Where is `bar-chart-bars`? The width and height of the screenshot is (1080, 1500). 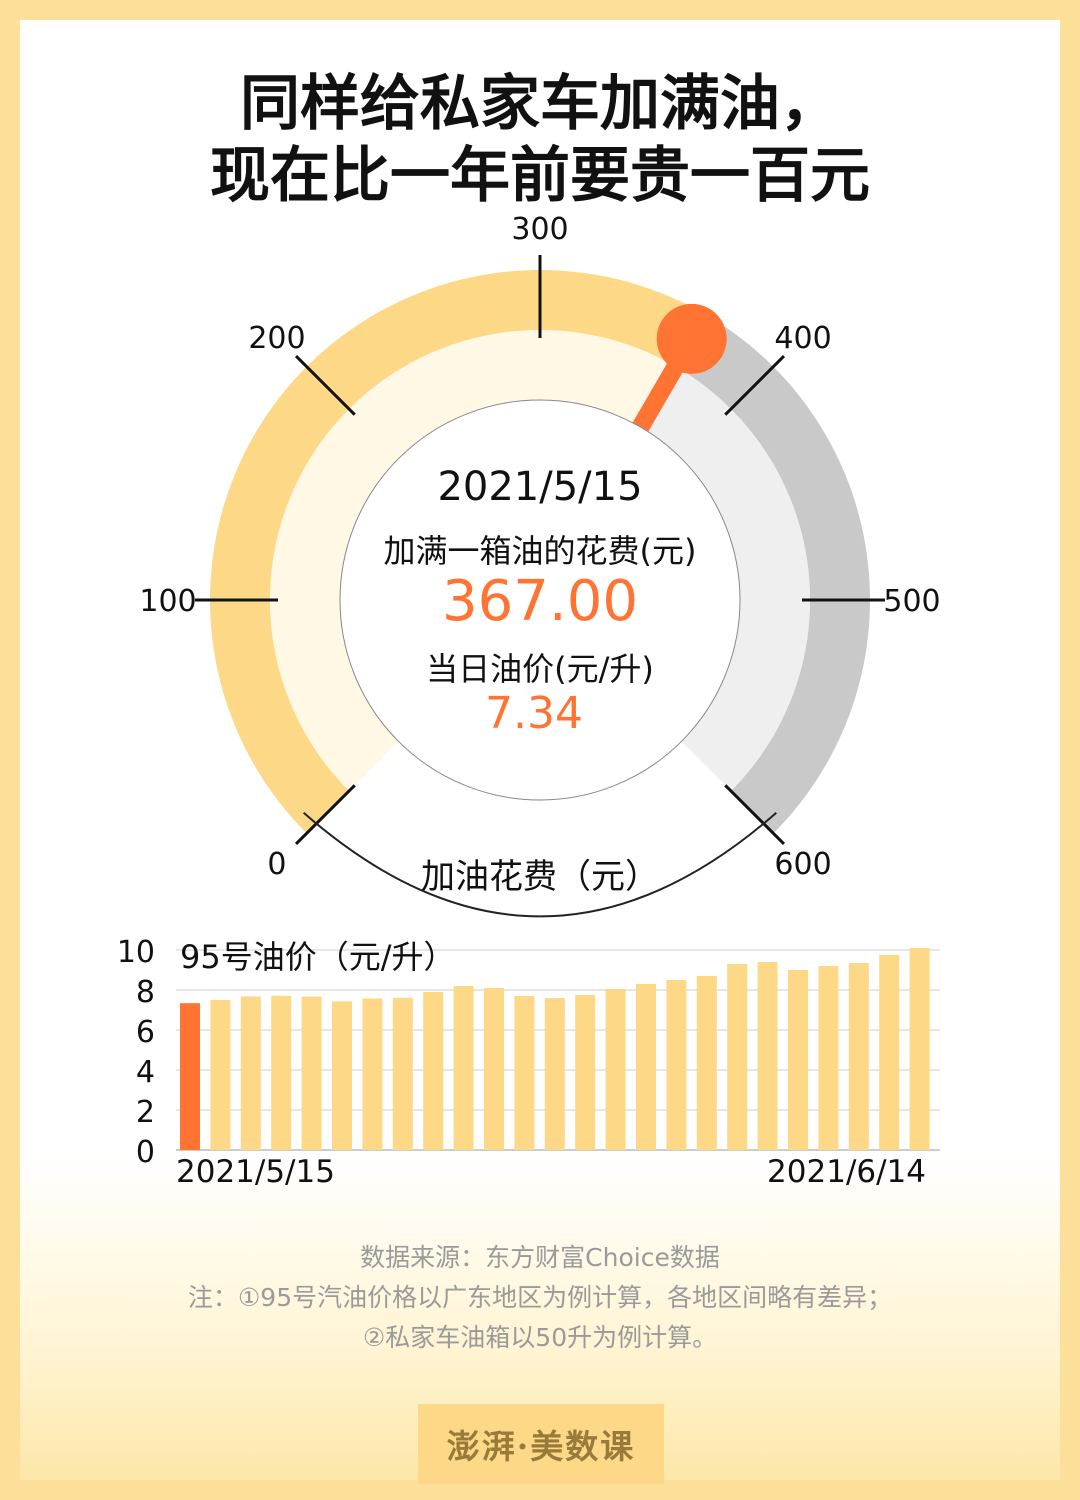
bar-chart-bars is located at coordinates (555, 1049).